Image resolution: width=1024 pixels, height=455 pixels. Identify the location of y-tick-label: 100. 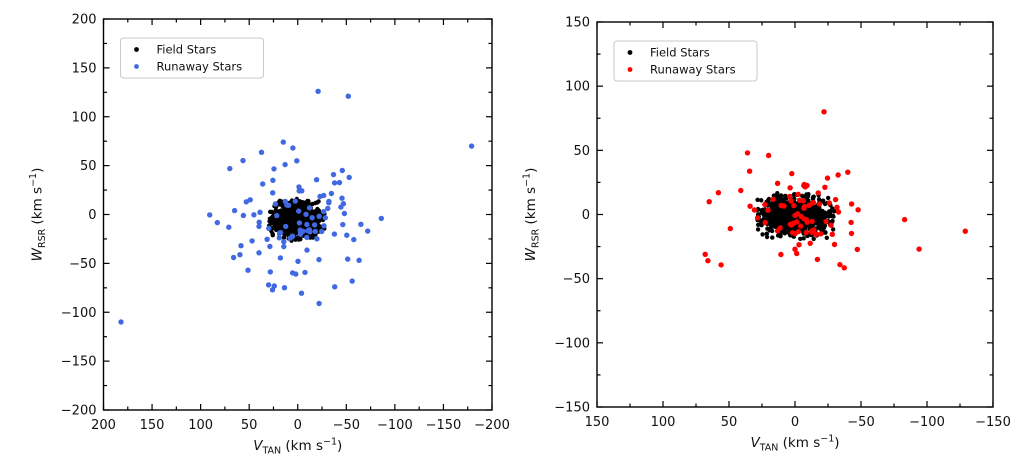
(84, 117).